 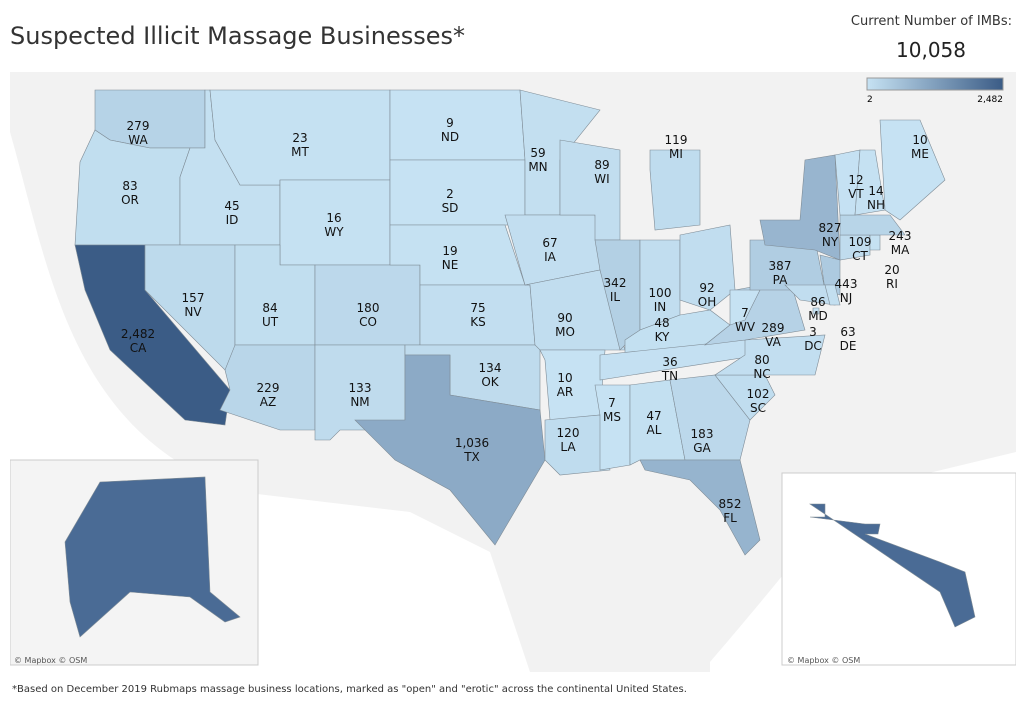 What do you see at coordinates (700, 507) in the screenshot?
I see `state-fl` at bounding box center [700, 507].